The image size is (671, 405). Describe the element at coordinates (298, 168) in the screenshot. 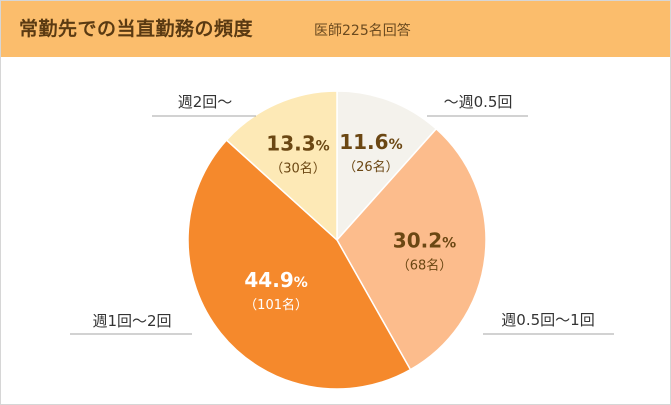

I see `slice-count-label-3: （30名）` at that location.